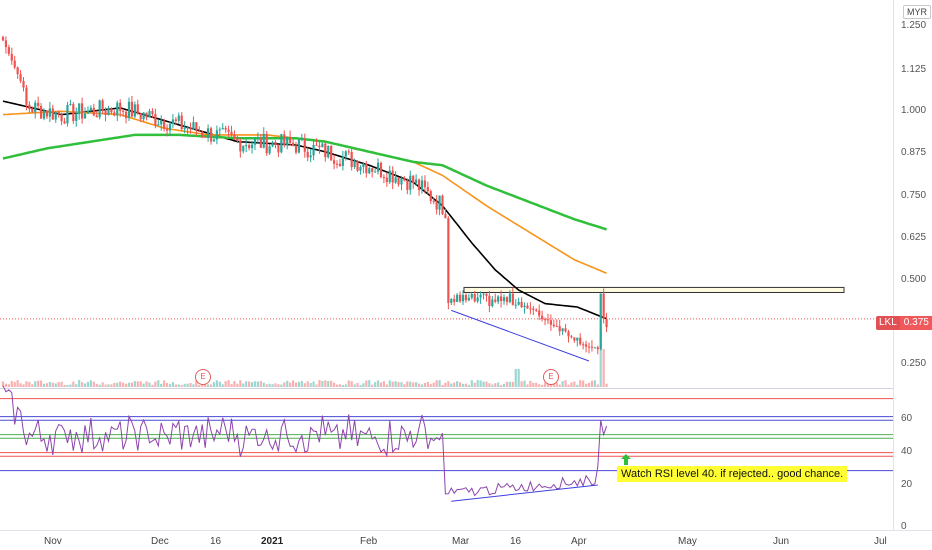 The height and width of the screenshot is (550, 932). What do you see at coordinates (461, 541) in the screenshot?
I see `time-tick: Mar` at bounding box center [461, 541].